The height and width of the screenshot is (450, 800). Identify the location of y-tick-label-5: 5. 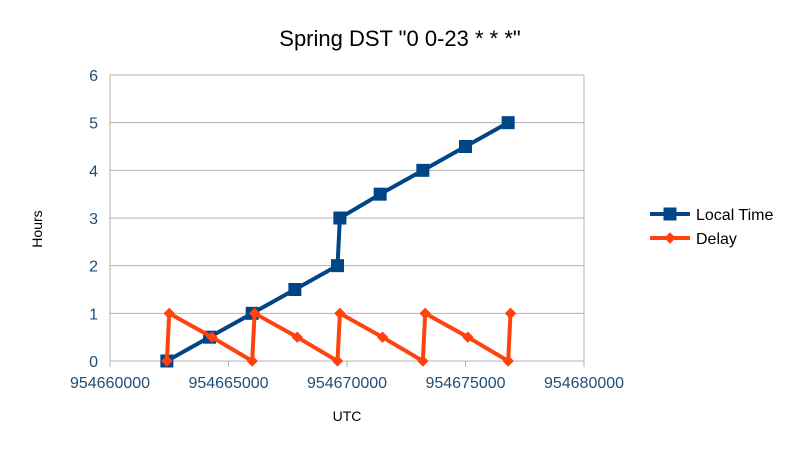
(93, 124).